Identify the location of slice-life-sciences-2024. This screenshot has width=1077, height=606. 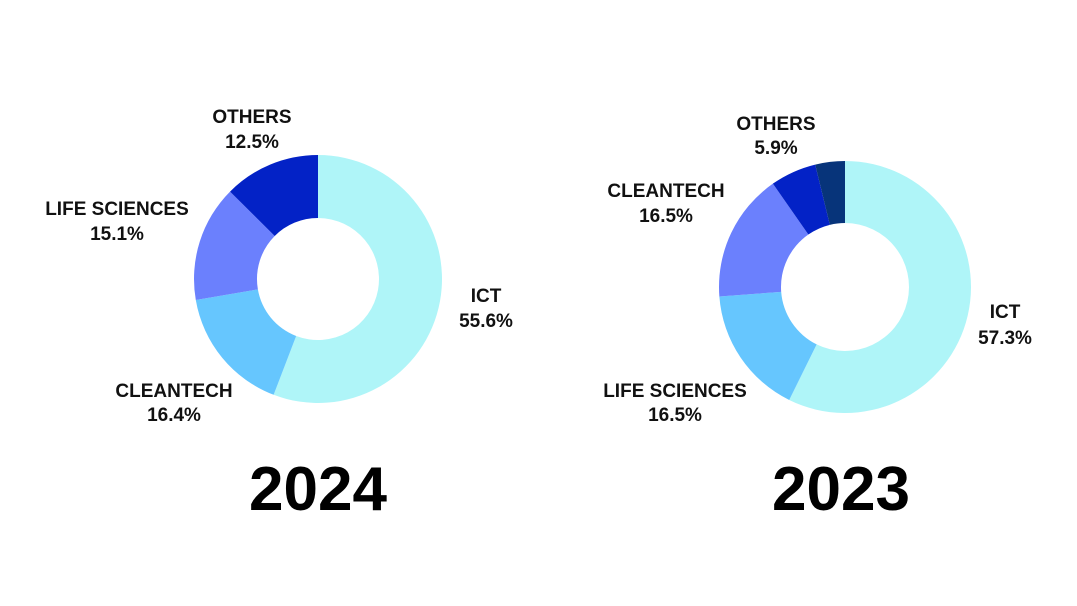
(234, 246).